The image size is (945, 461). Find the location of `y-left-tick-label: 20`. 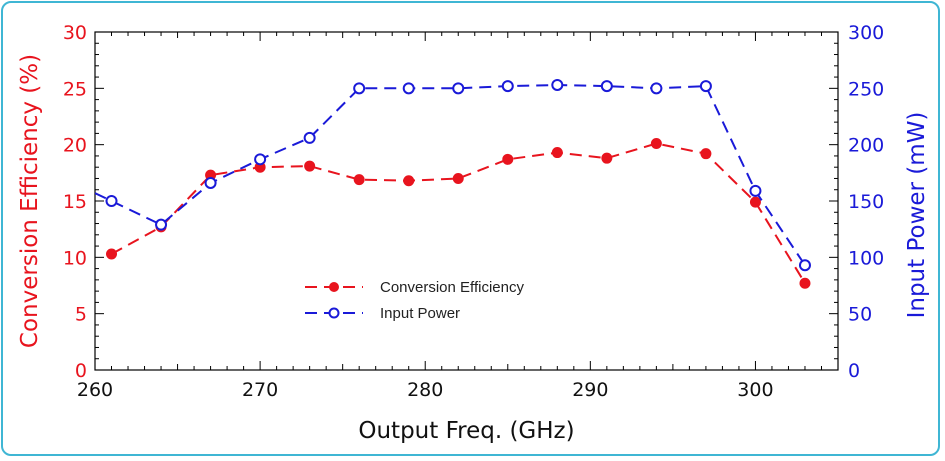

y-left-tick-label: 20 is located at coordinates (75, 146).